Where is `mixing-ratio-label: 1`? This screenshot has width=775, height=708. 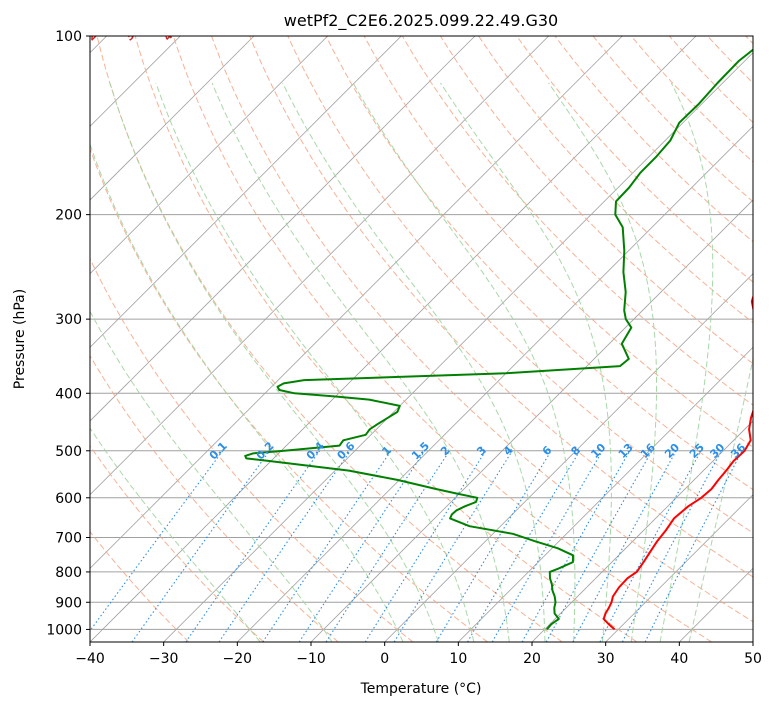 mixing-ratio-label: 1 is located at coordinates (386, 451).